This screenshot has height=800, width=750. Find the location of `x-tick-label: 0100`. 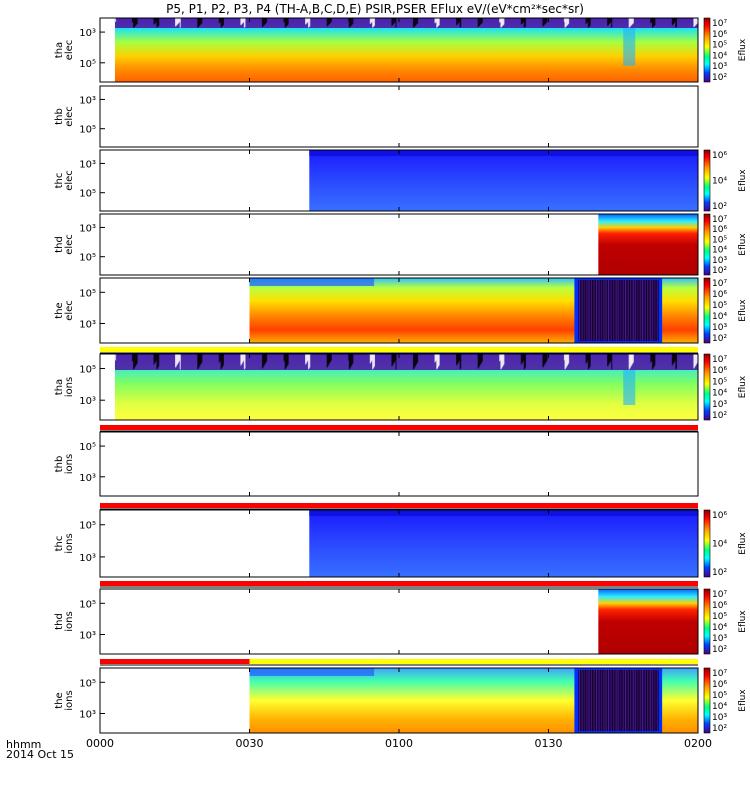

x-tick-label: 0100 is located at coordinates (399, 743).